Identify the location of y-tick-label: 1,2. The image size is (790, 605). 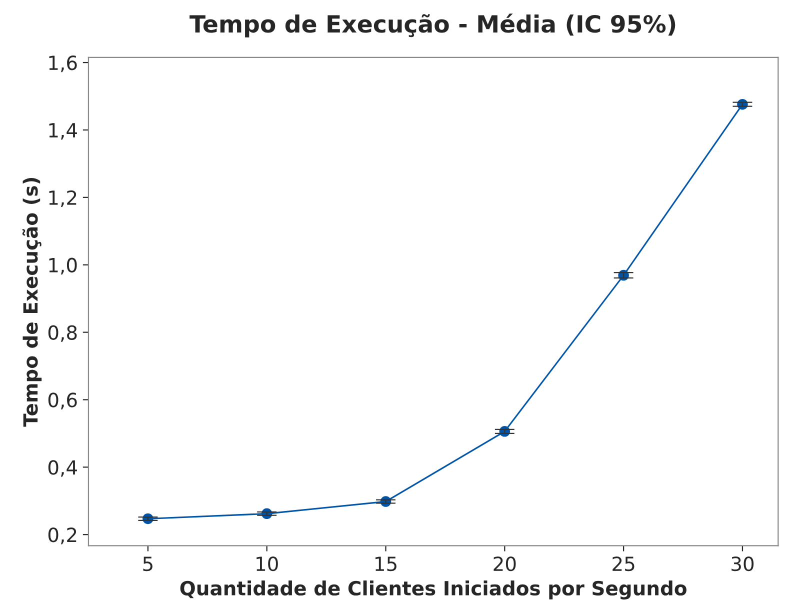
(62, 199).